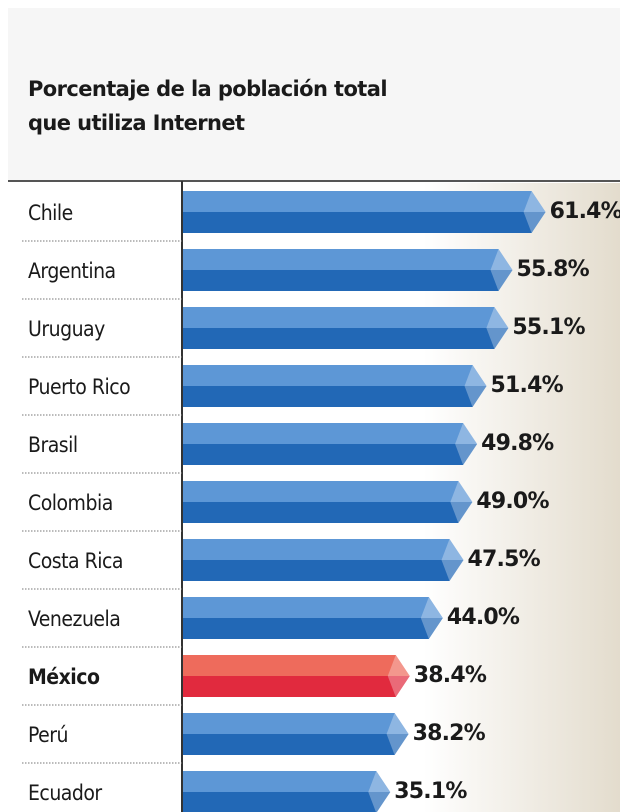  I want to click on category-label: Perú, so click(48, 735).